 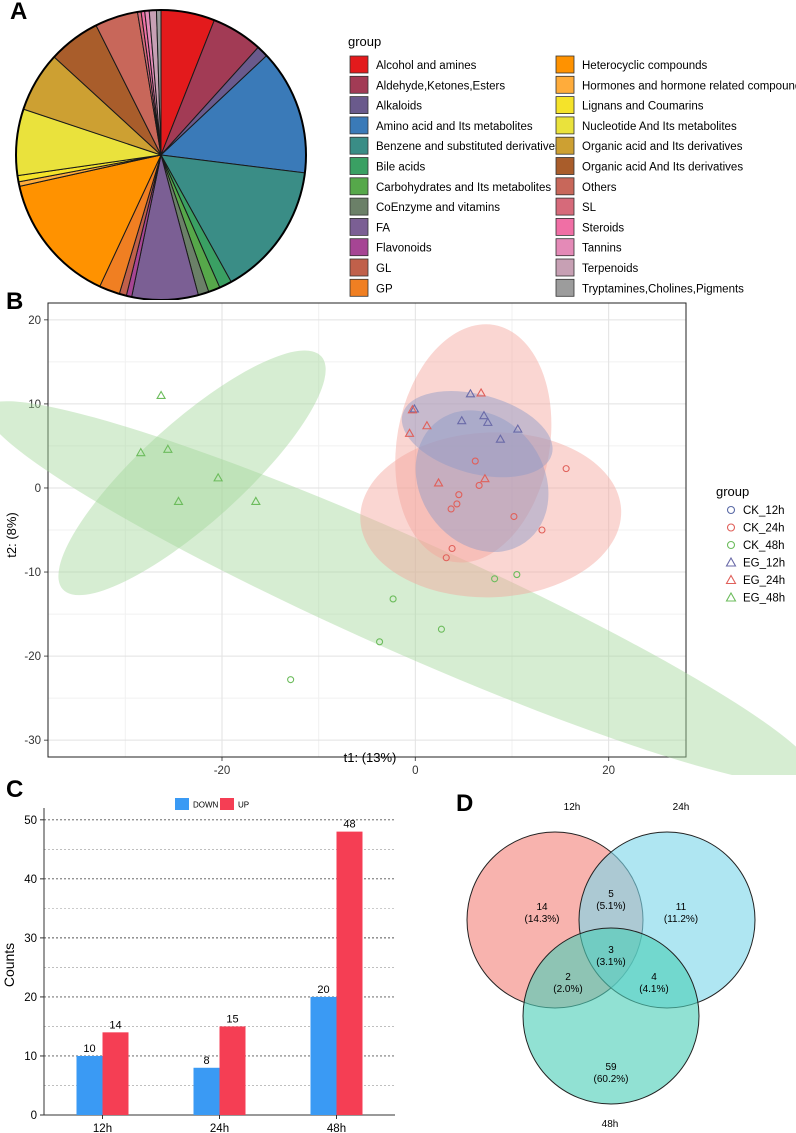 What do you see at coordinates (764, 511) in the screenshot?
I see `scatter-legend-label-ck-12h: CK_12h` at bounding box center [764, 511].